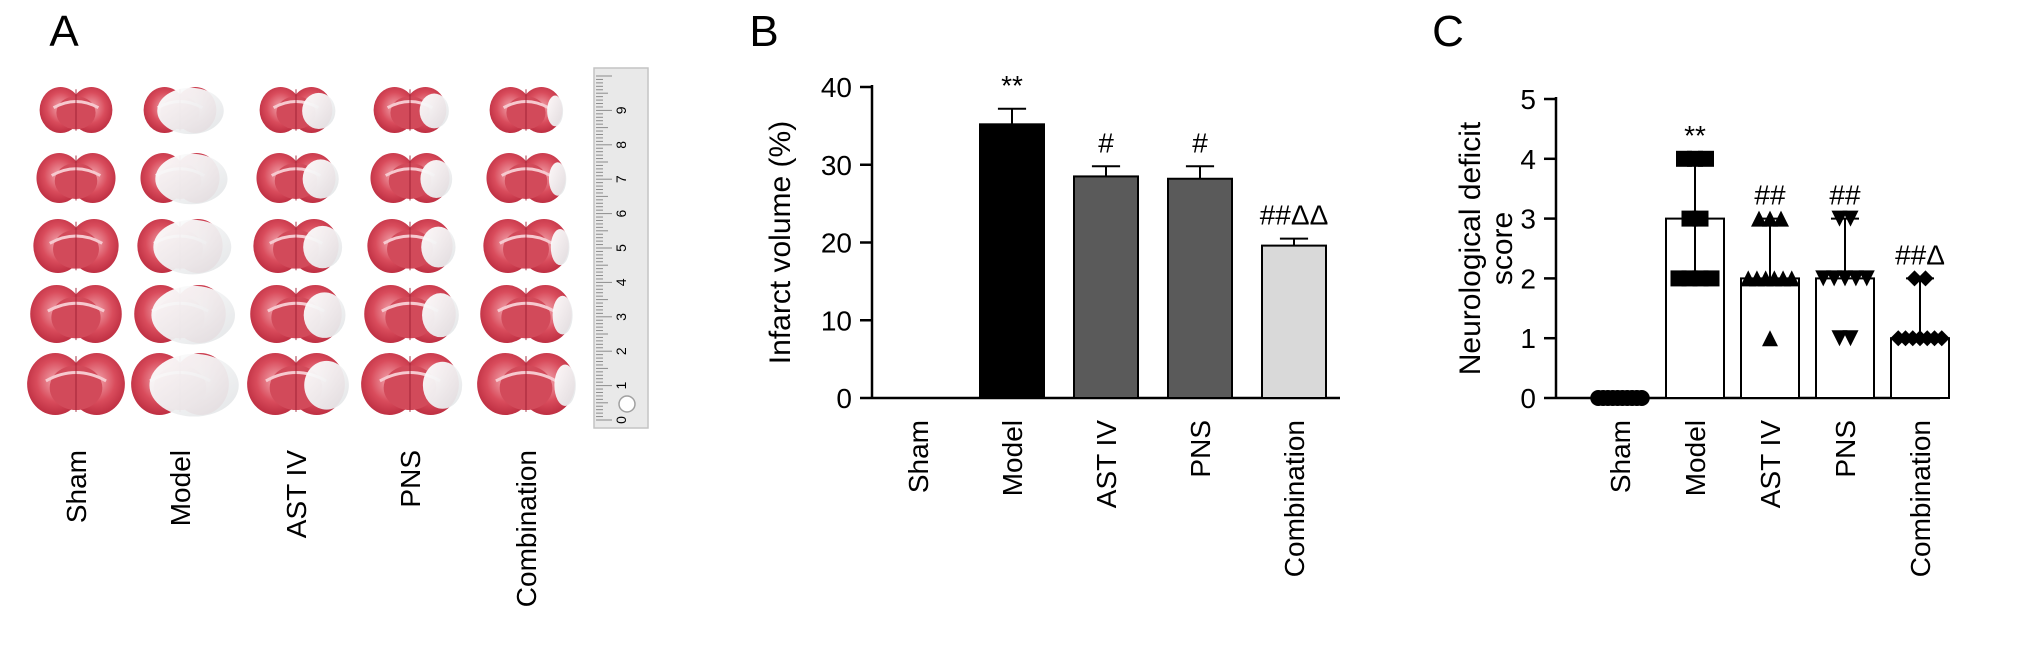 Image resolution: width=2032 pixels, height=648 pixels. I want to click on group-label: Model, so click(180, 488).